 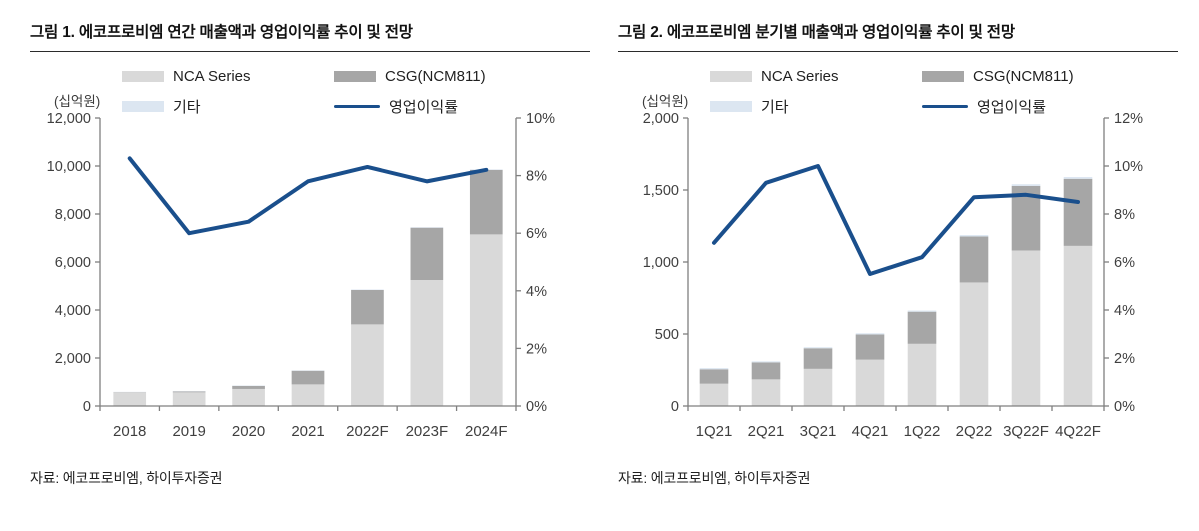 What do you see at coordinates (661, 263) in the screenshot?
I see `svg-text: 1,000` at bounding box center [661, 263].